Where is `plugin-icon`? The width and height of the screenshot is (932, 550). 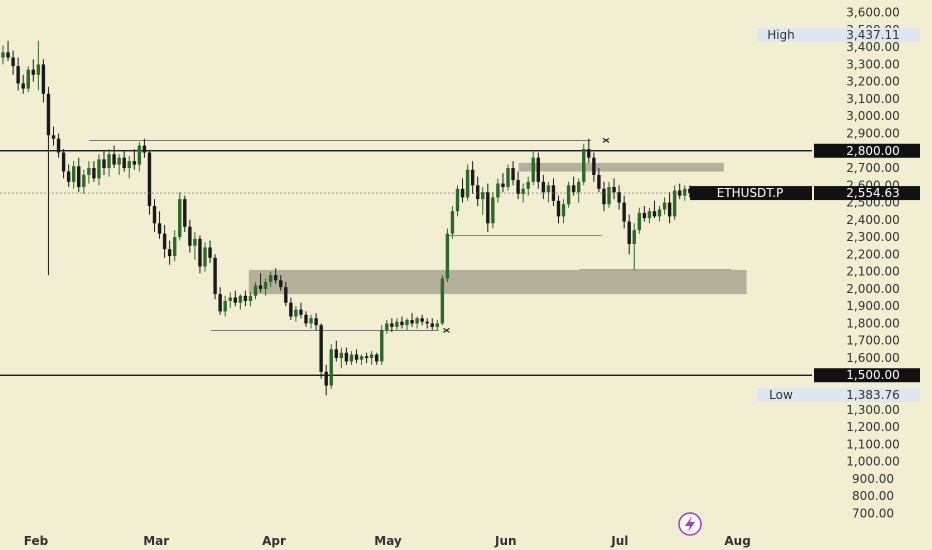
plugin-icon is located at coordinates (690, 524).